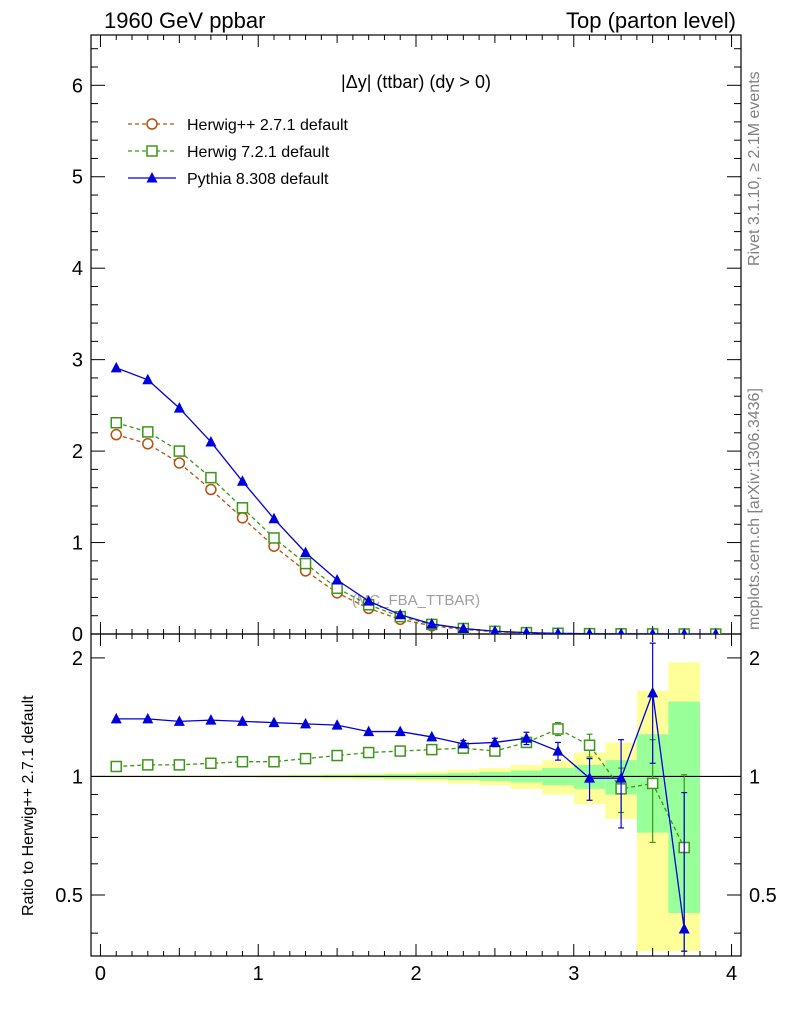 The image size is (786, 1024). I want to click on header-energy: 1960 GeV ppbar, so click(185, 20).